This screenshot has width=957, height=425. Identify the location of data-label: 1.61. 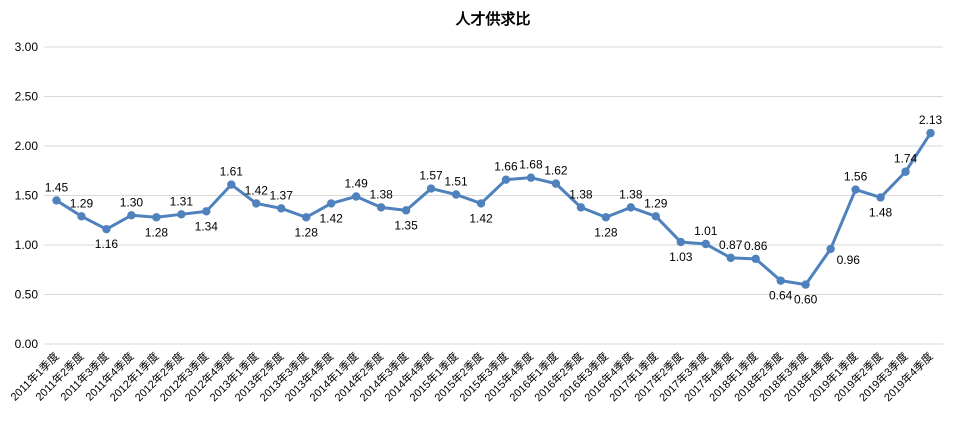
(232, 172).